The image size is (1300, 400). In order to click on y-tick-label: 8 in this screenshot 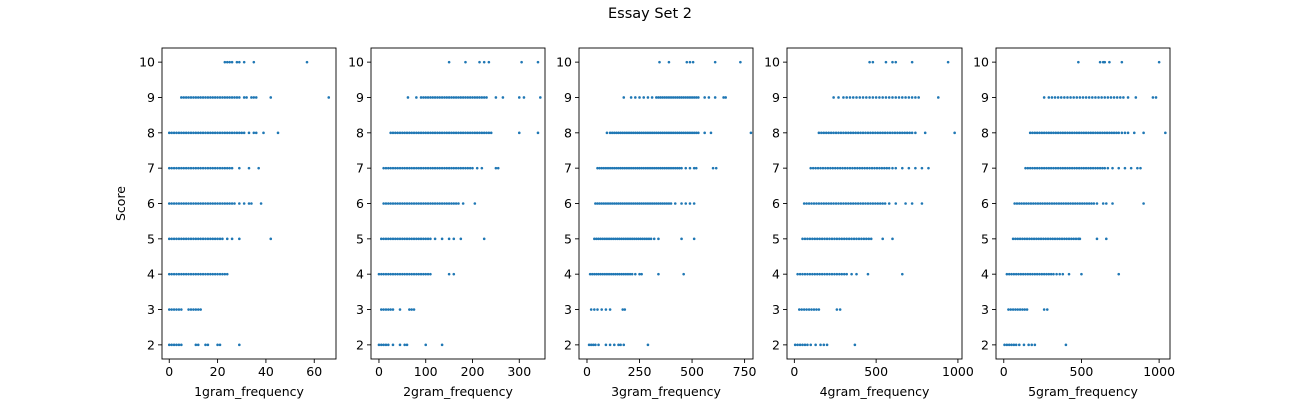, I will do `click(776, 132)`.